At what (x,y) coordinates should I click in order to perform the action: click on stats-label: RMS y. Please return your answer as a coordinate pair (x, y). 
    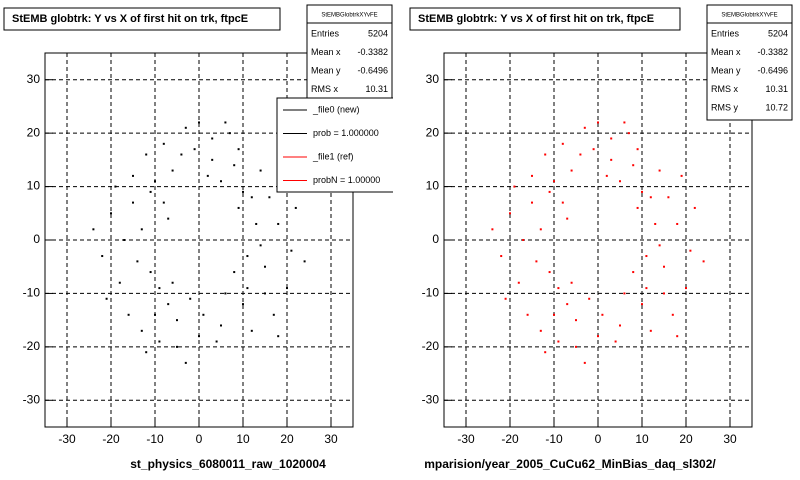
    Looking at the image, I should click on (725, 107).